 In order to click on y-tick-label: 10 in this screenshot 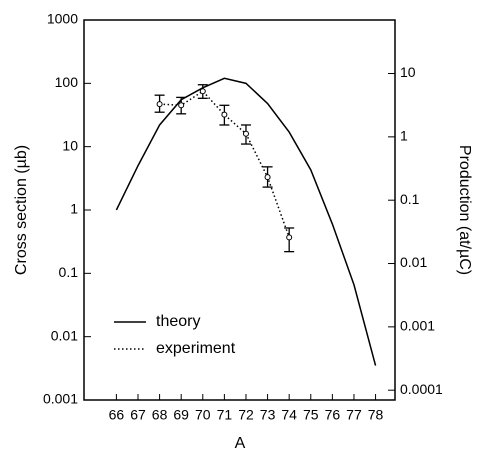, I will do `click(70, 145)`.